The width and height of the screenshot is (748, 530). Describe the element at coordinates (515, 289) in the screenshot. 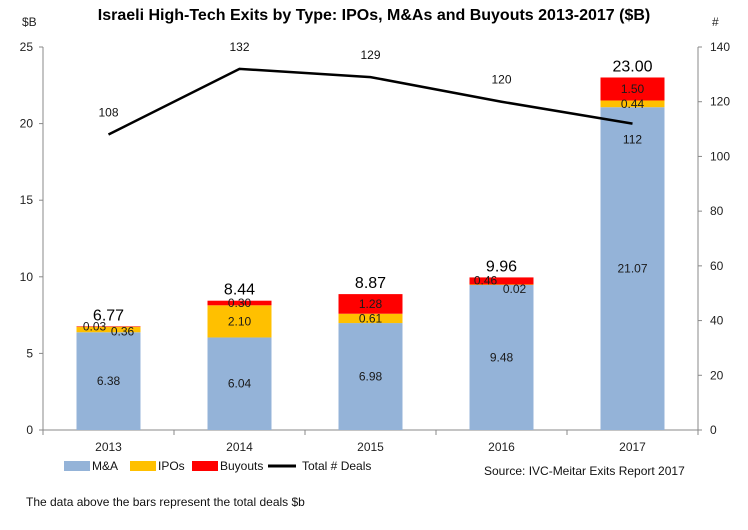

I see `data-label: 0.02` at that location.